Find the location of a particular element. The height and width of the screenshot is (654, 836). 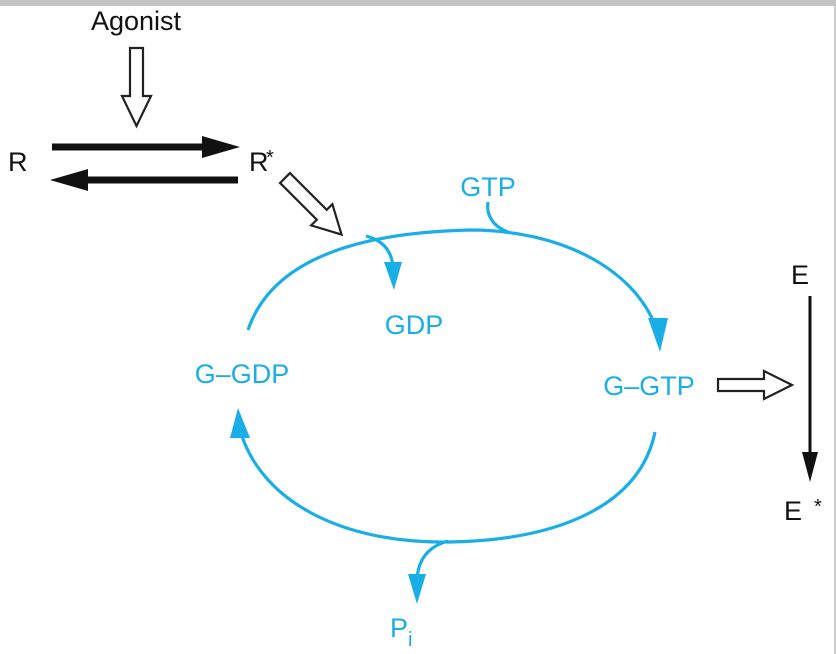

gdp-exit-arrowhead-icon is located at coordinates (393, 276).